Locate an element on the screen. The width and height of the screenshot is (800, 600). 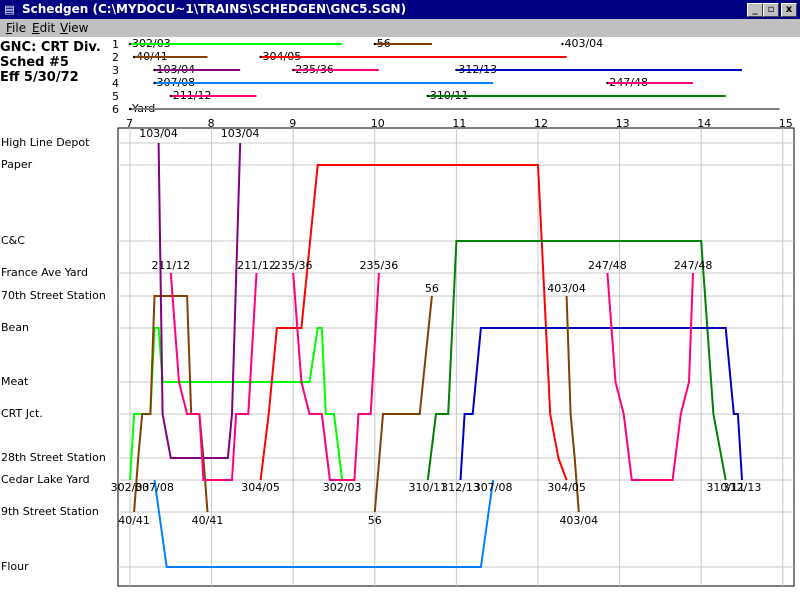
hour-tick-label: 7 is located at coordinates (129, 123).